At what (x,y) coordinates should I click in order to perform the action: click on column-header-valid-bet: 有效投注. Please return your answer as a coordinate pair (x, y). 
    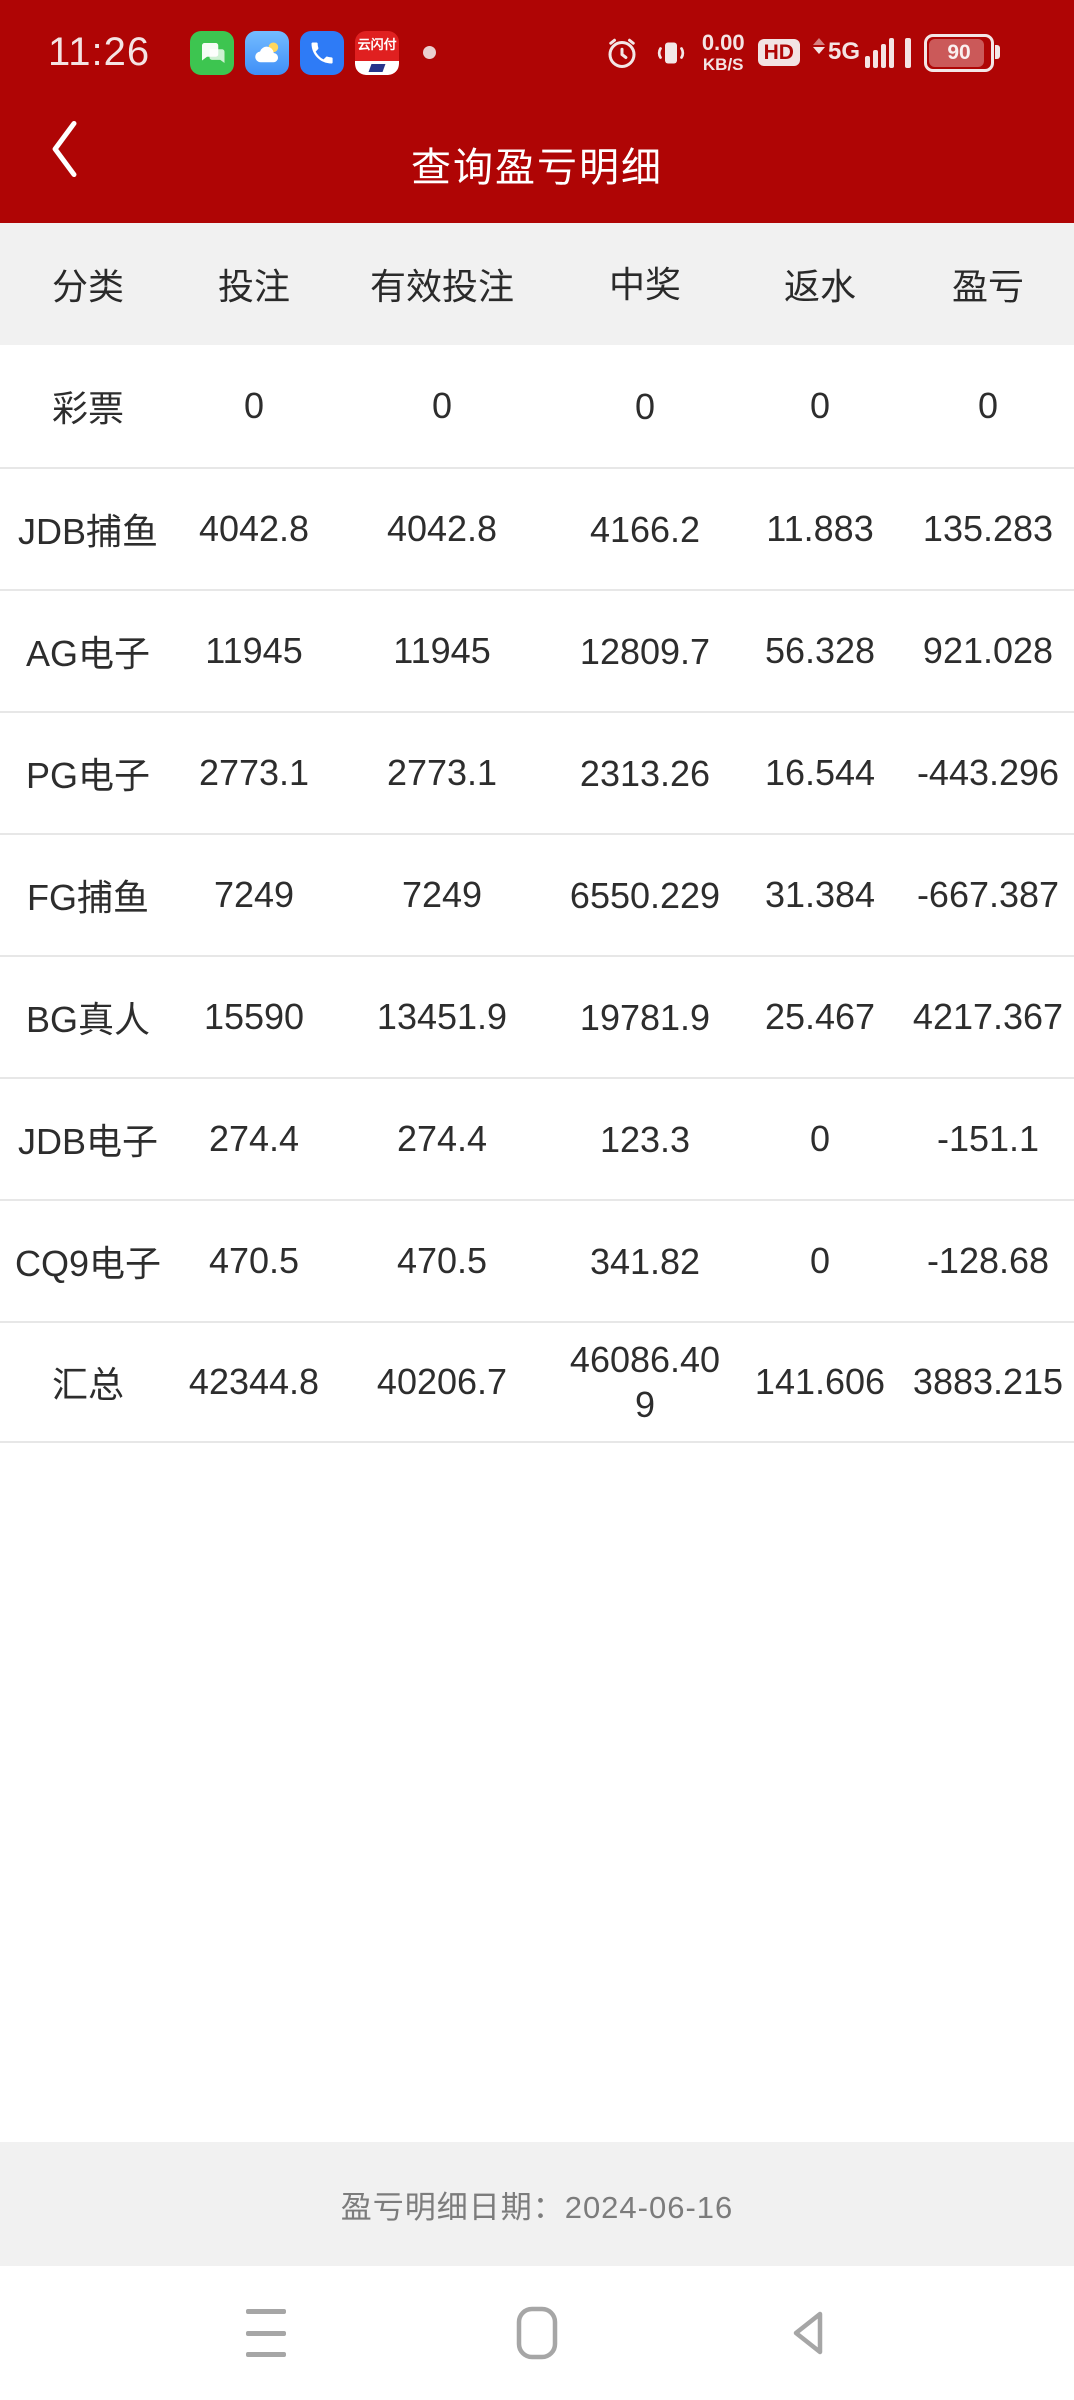
    Looking at the image, I should click on (441, 286).